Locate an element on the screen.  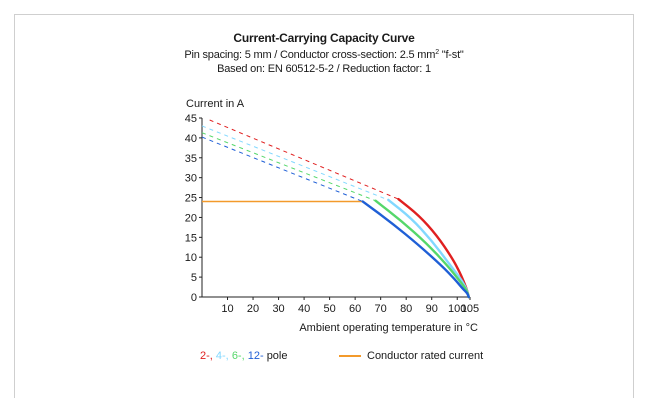
series-4-dashed is located at coordinates (295, 163).